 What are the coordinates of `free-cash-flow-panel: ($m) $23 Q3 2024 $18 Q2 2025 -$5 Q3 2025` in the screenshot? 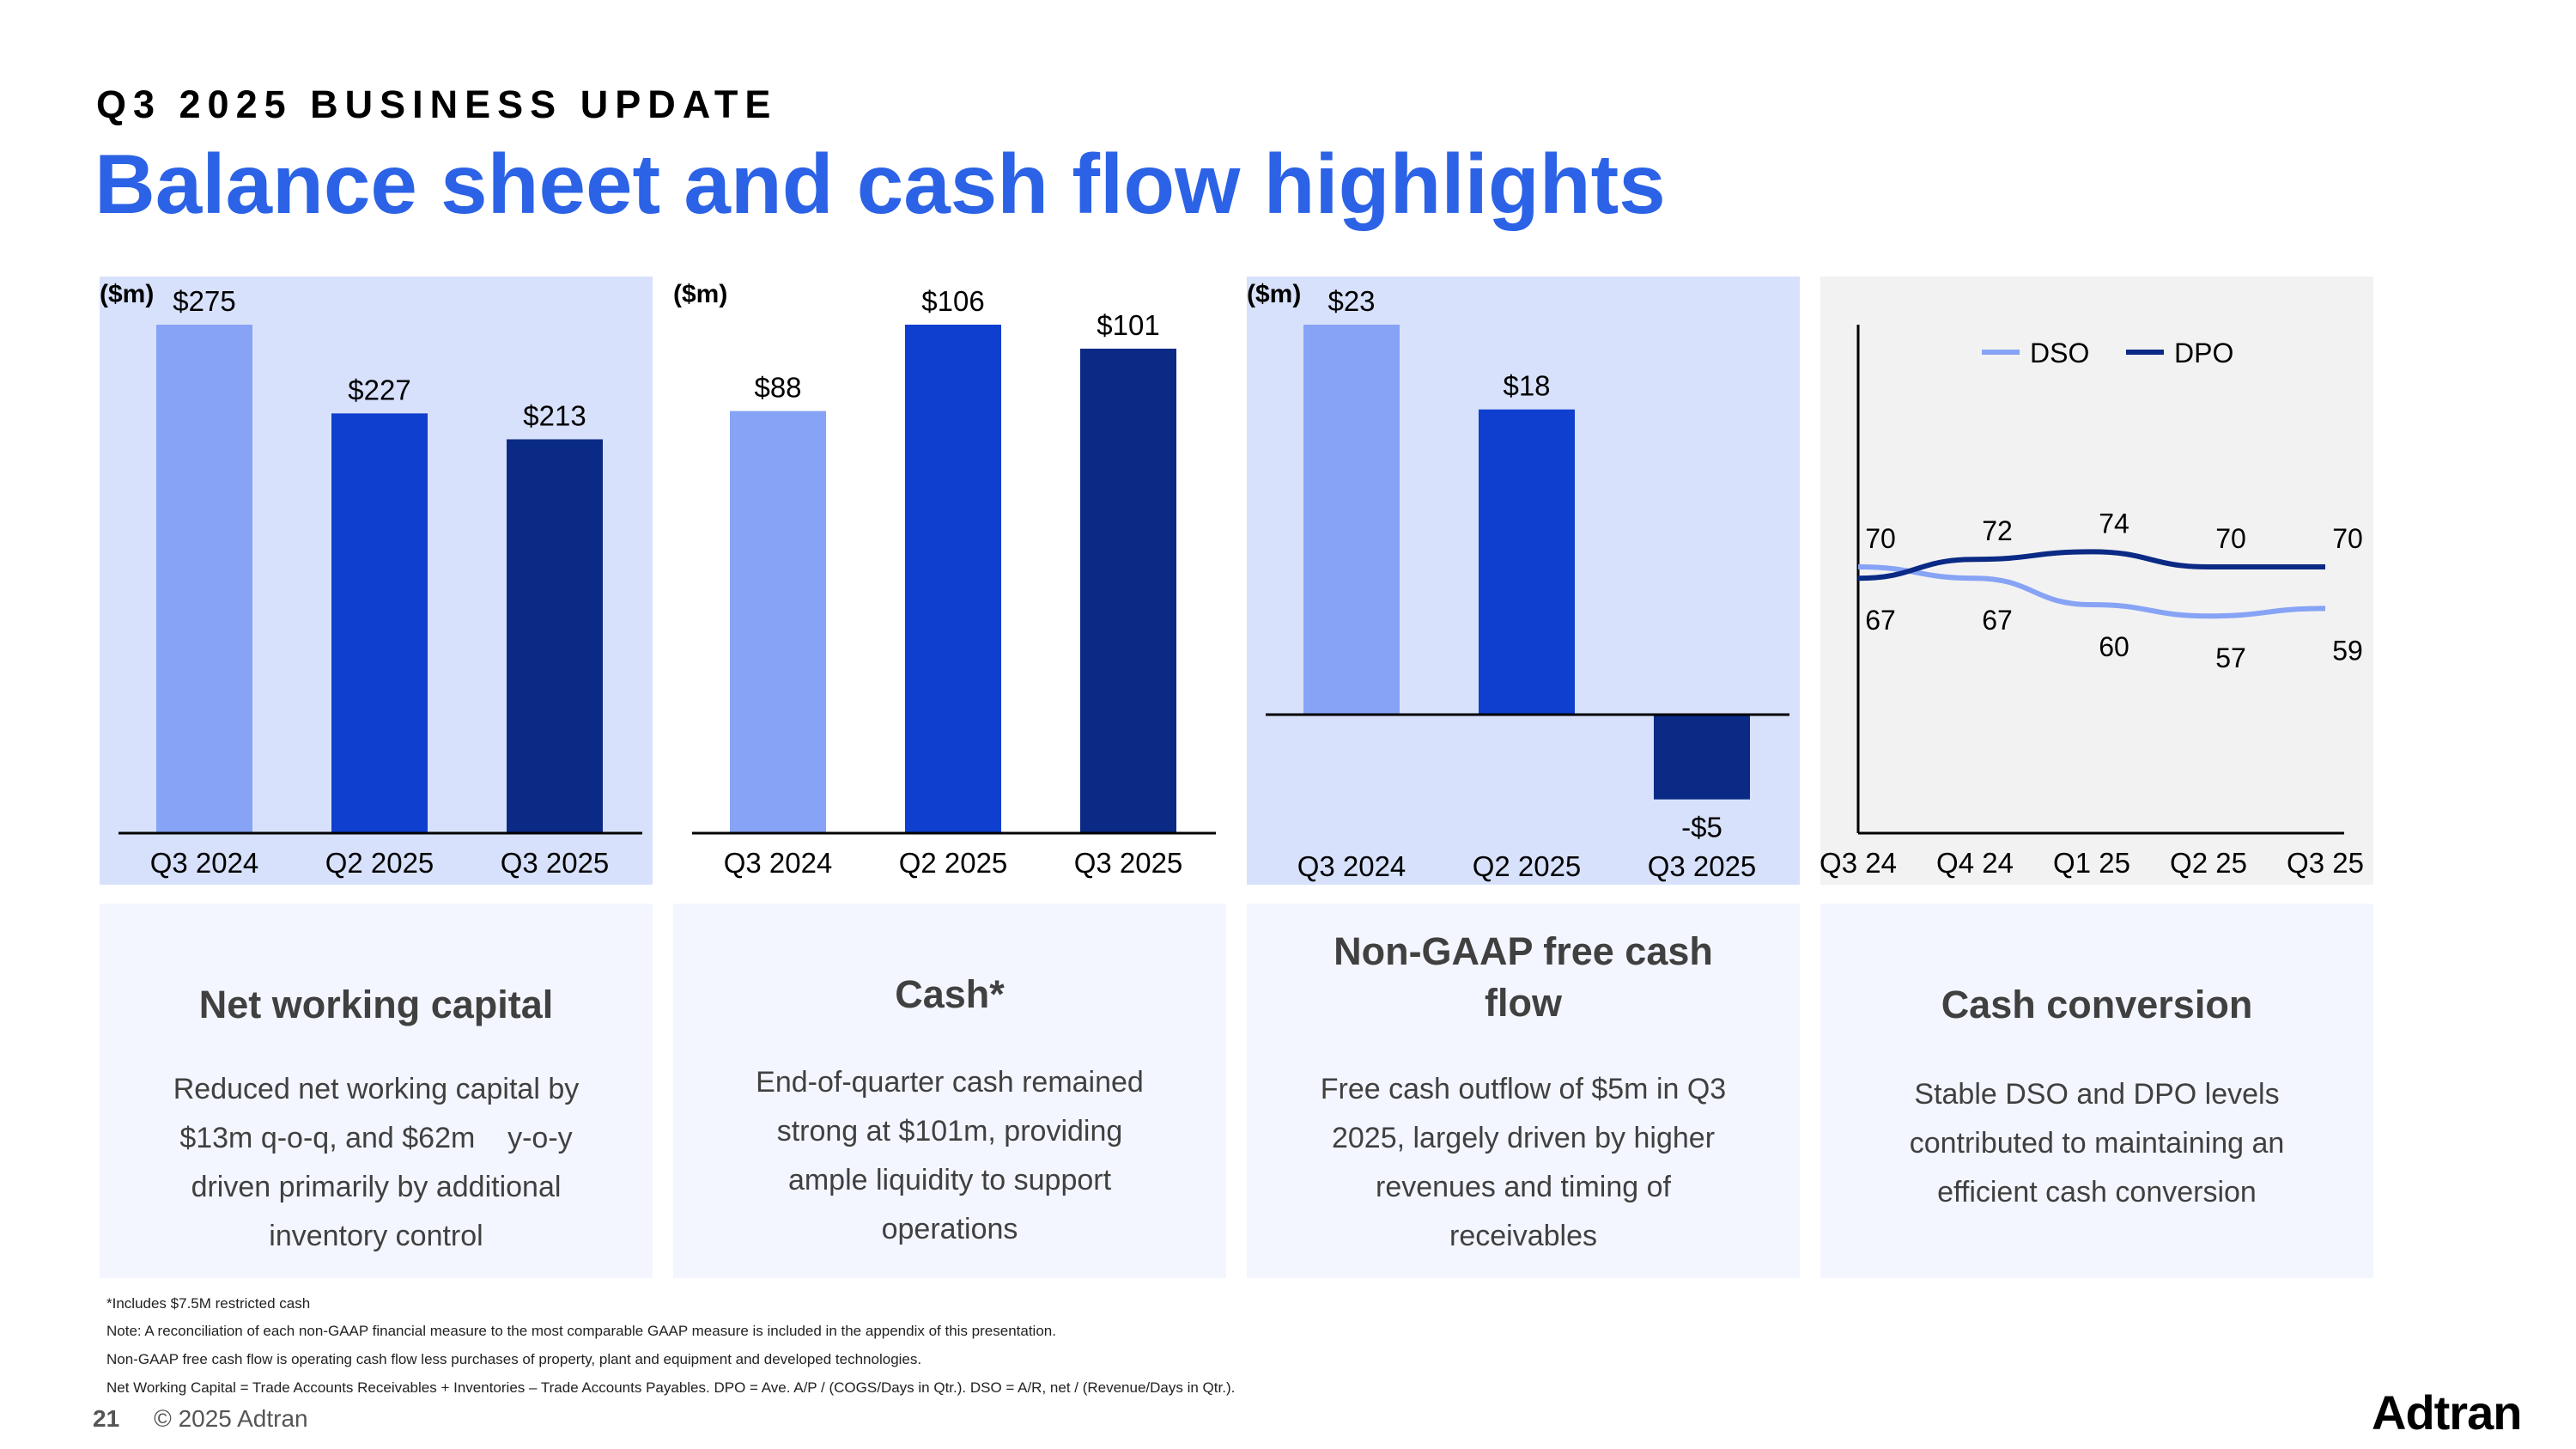 It's located at (1524, 581).